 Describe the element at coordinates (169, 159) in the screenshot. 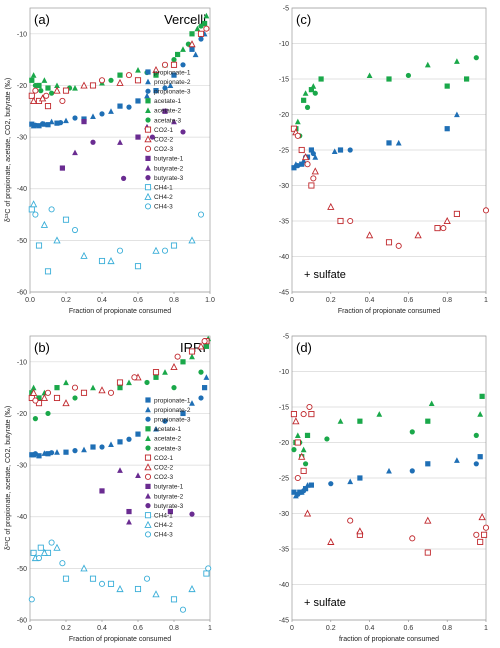

I see `legend-entry: butyrate-1` at that location.